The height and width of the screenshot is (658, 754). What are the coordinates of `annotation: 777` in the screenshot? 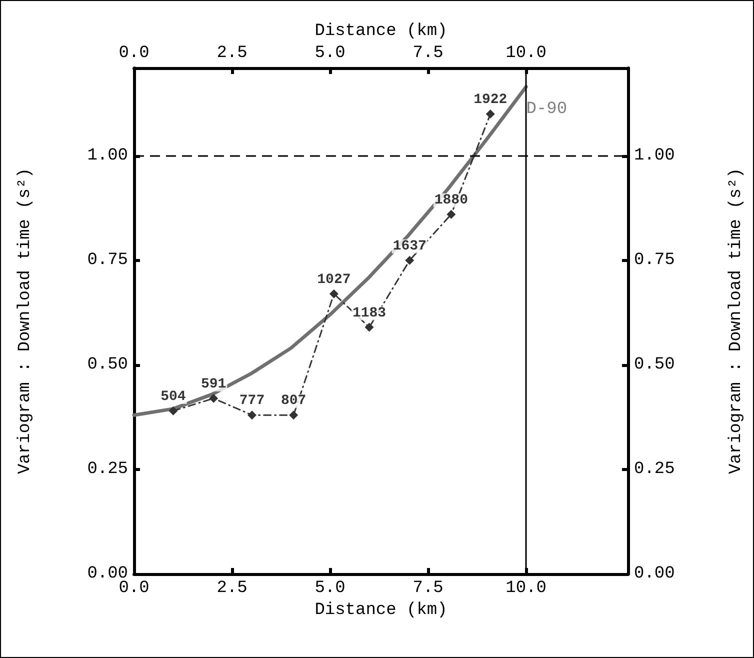 It's located at (252, 401).